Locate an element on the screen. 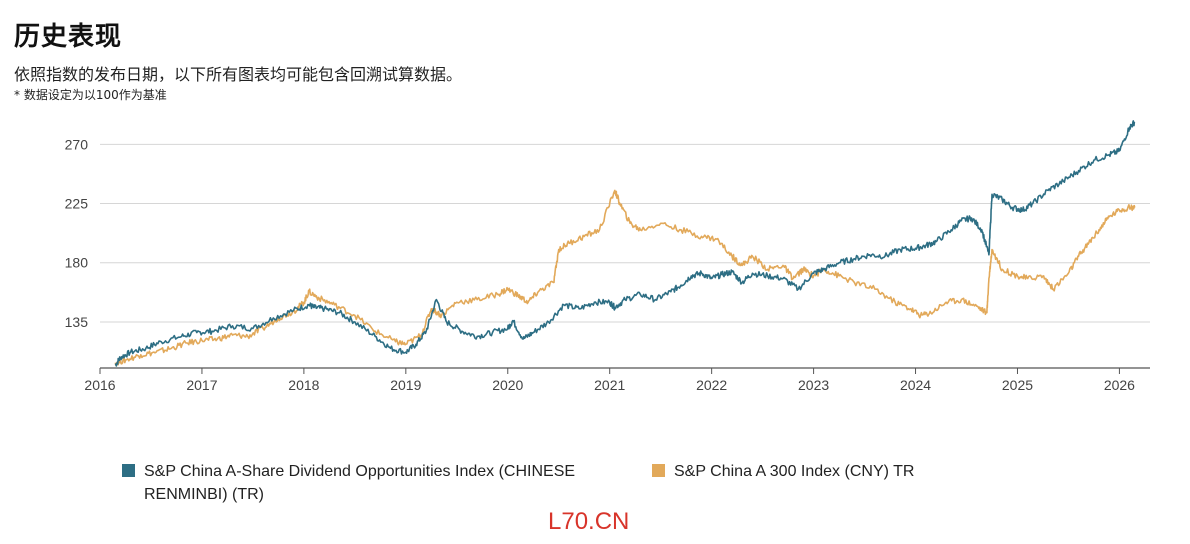  x-tick-label: 2023 is located at coordinates (813, 385).